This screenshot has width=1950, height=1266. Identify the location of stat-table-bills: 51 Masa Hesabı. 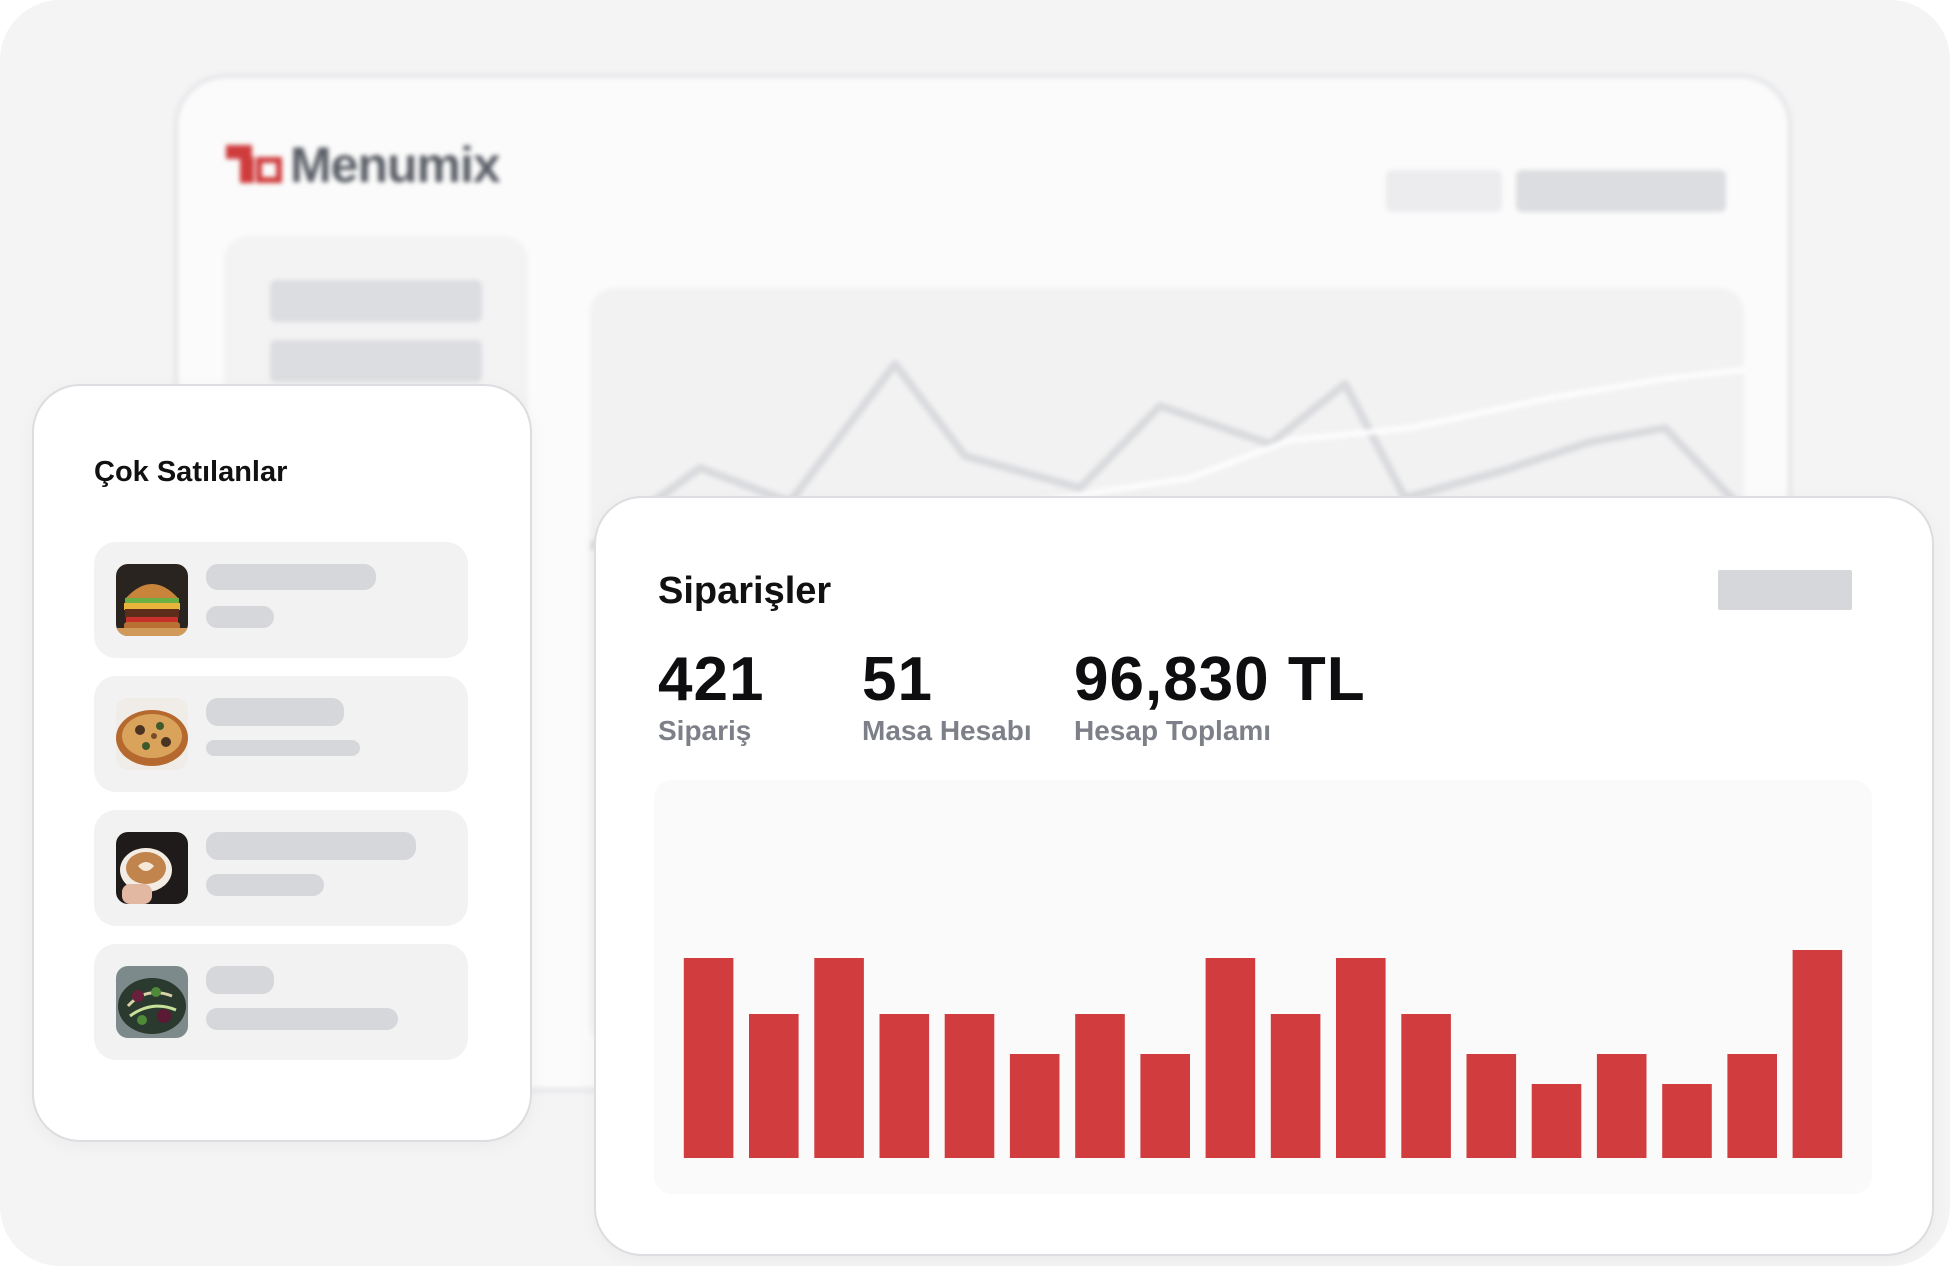
(947, 697).